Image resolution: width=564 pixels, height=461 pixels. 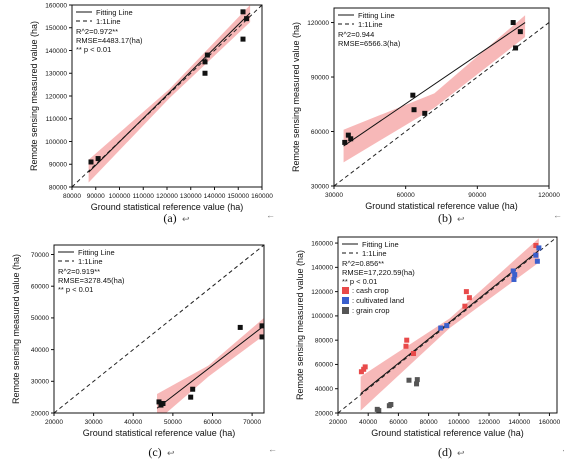 What do you see at coordinates (91, 280) in the screenshot?
I see `stats-text: RMSE=3278.45(ha)` at bounding box center [91, 280].